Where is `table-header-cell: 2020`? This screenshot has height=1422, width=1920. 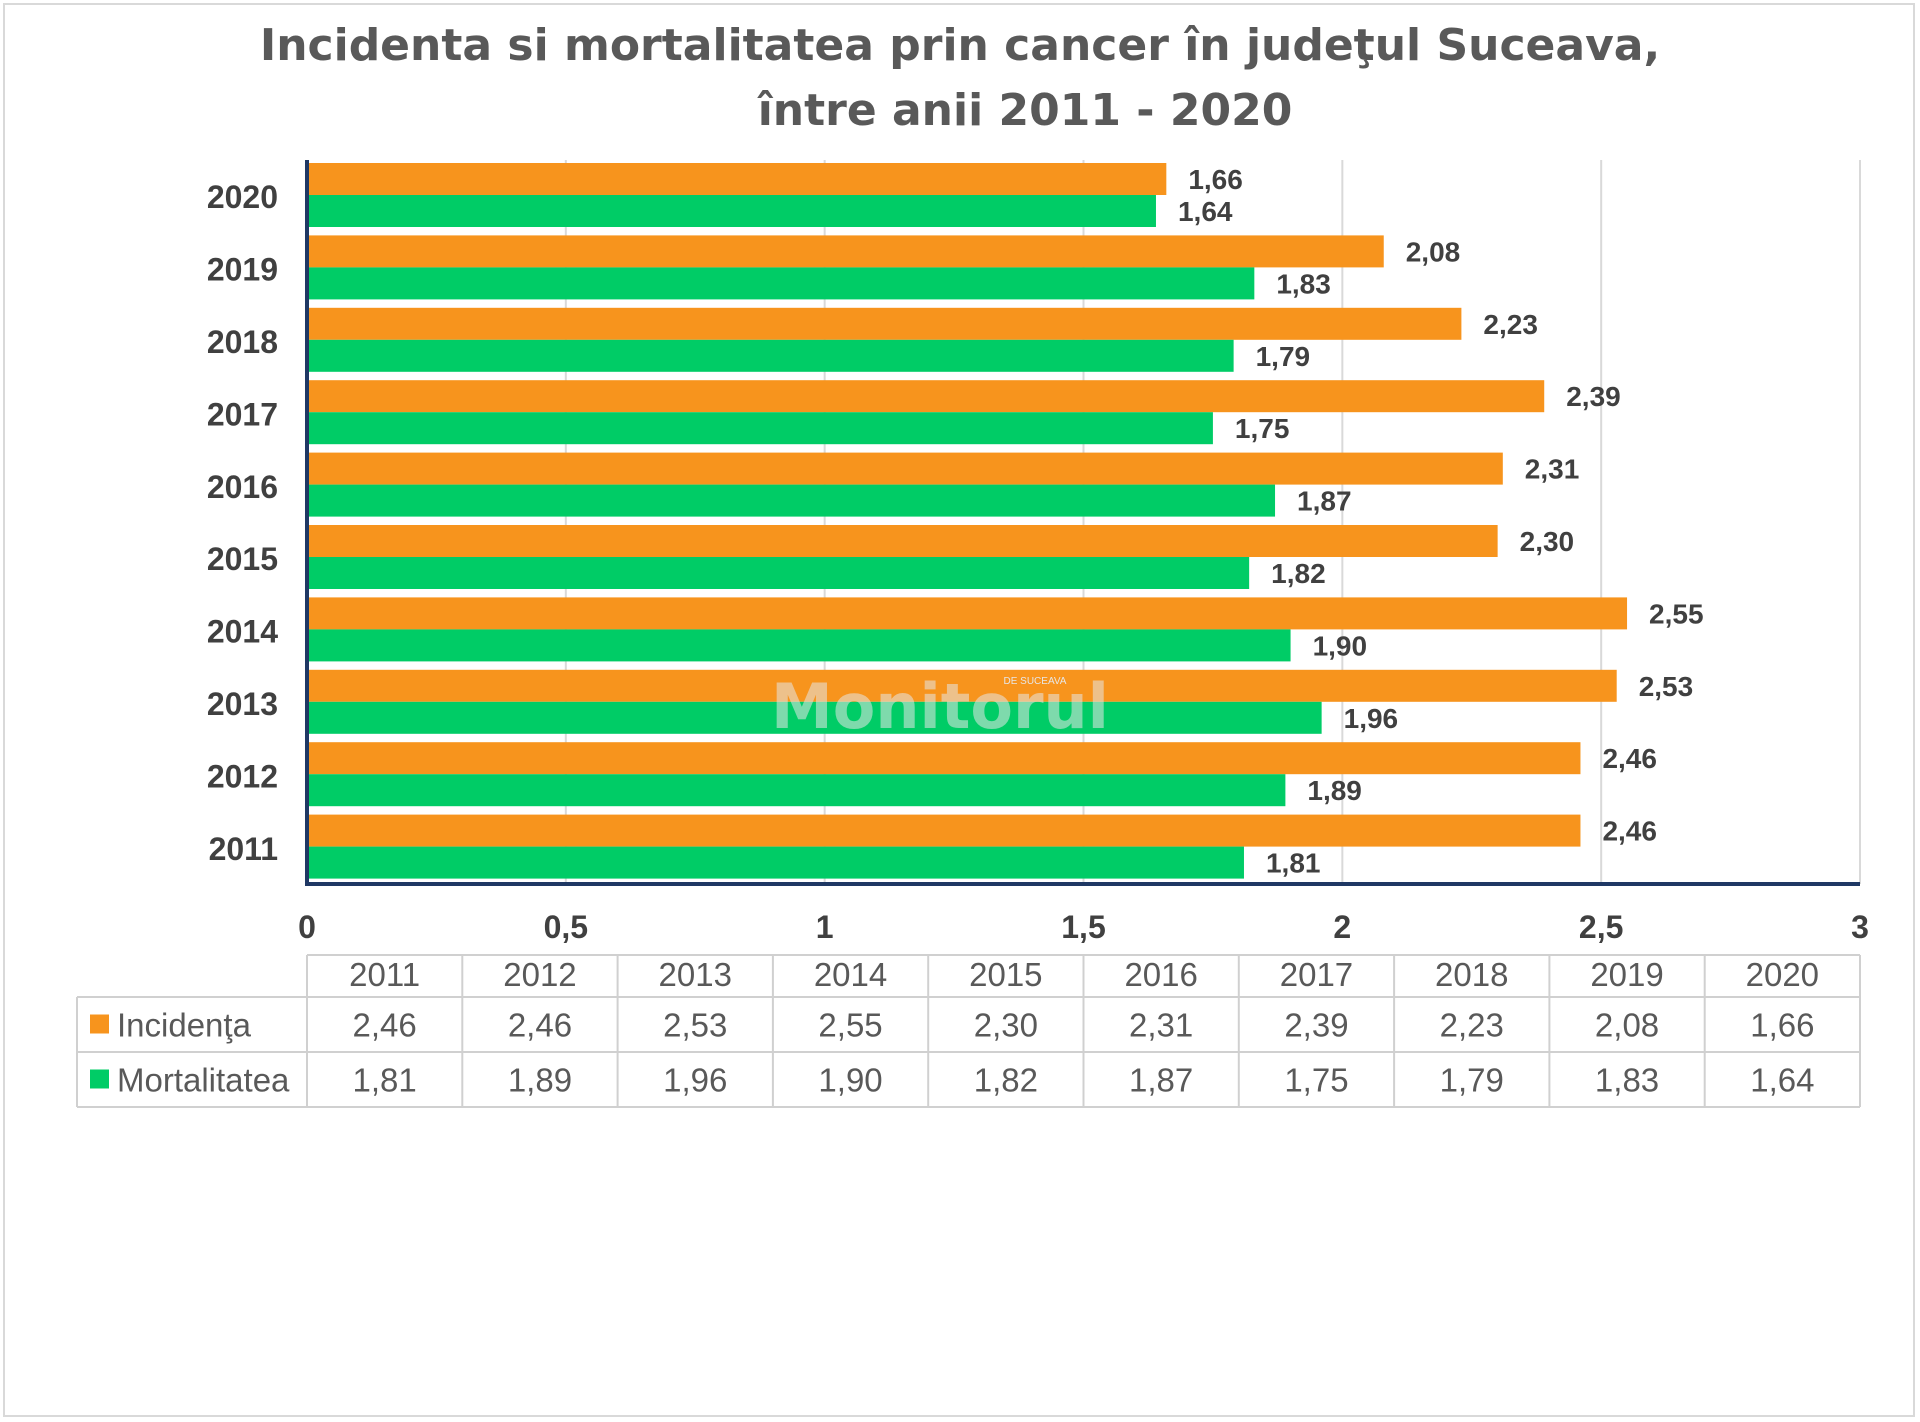 table-header-cell: 2020 is located at coordinates (1782, 974).